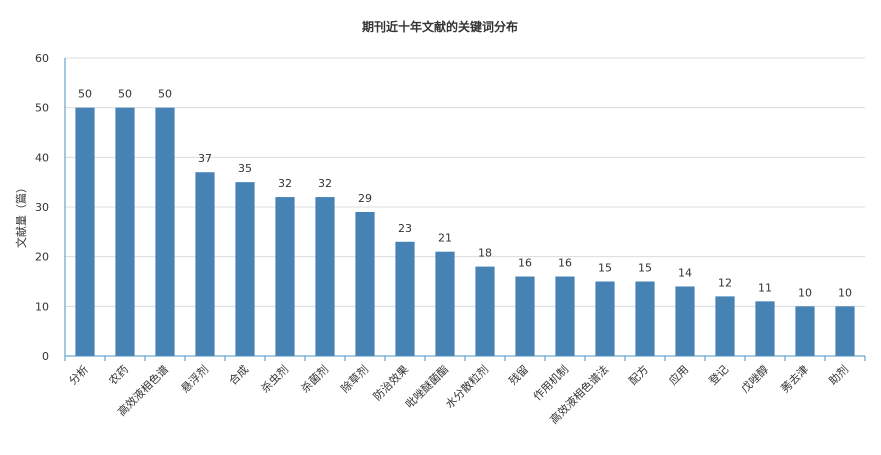 The height and width of the screenshot is (455, 881). Describe the element at coordinates (445, 238) in the screenshot. I see `bar-value-label: 21` at that location.